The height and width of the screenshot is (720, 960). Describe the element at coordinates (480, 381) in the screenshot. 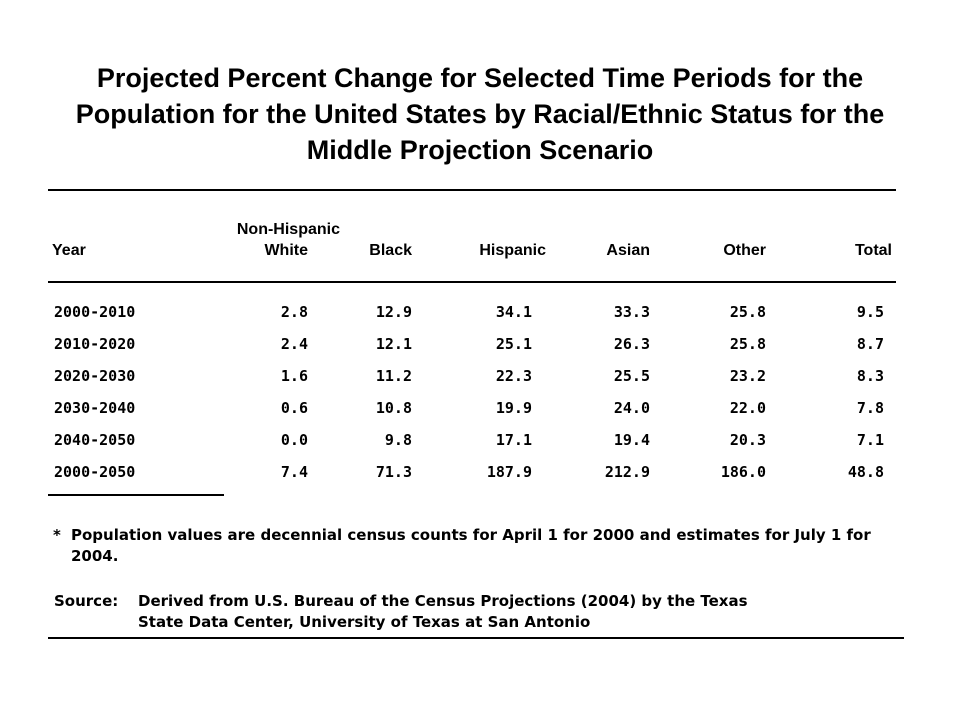

I see `table-row: 2020-2030 1.6 11.2 22.3 25.5 23.2 8.3` at that location.